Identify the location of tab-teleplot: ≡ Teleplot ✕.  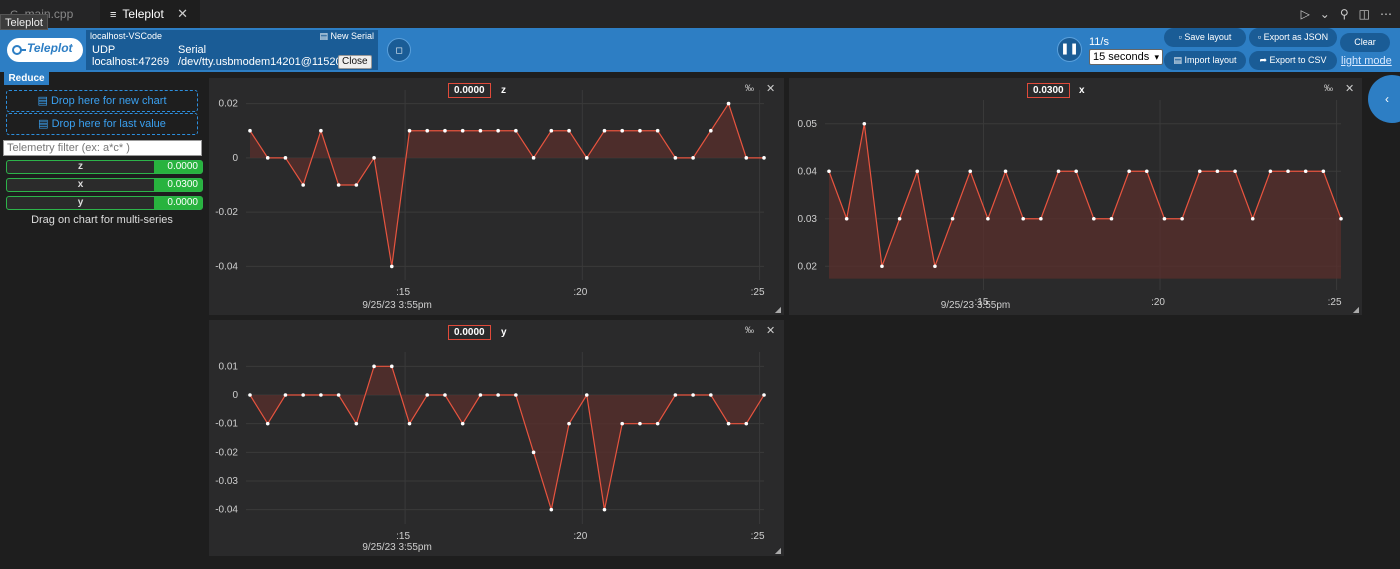
(150, 14).